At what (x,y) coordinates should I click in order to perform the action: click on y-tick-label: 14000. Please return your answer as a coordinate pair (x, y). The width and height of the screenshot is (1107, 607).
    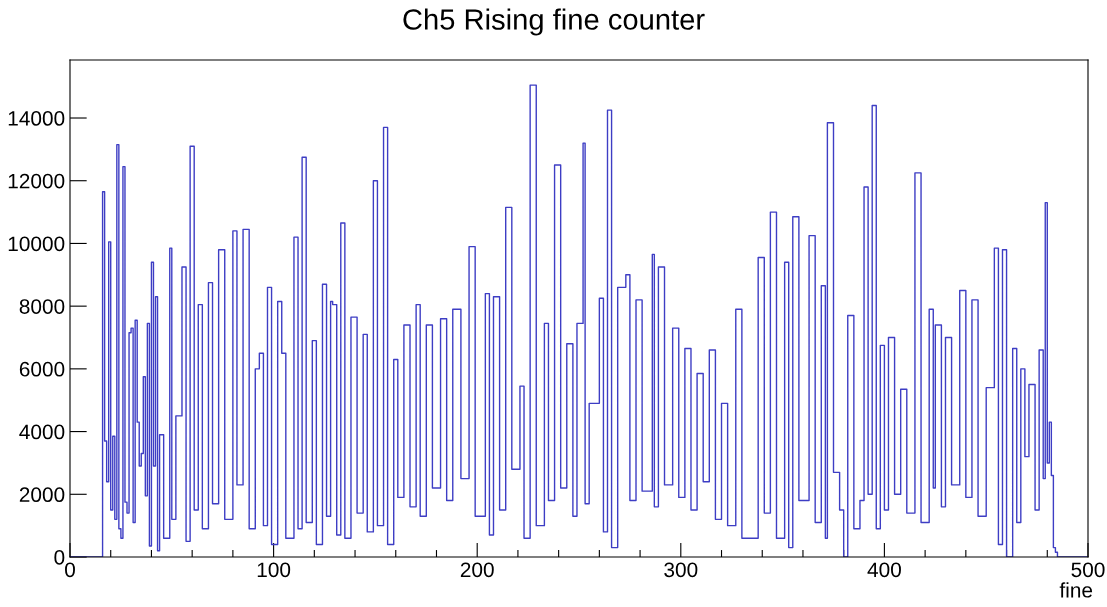
    Looking at the image, I should click on (36, 118).